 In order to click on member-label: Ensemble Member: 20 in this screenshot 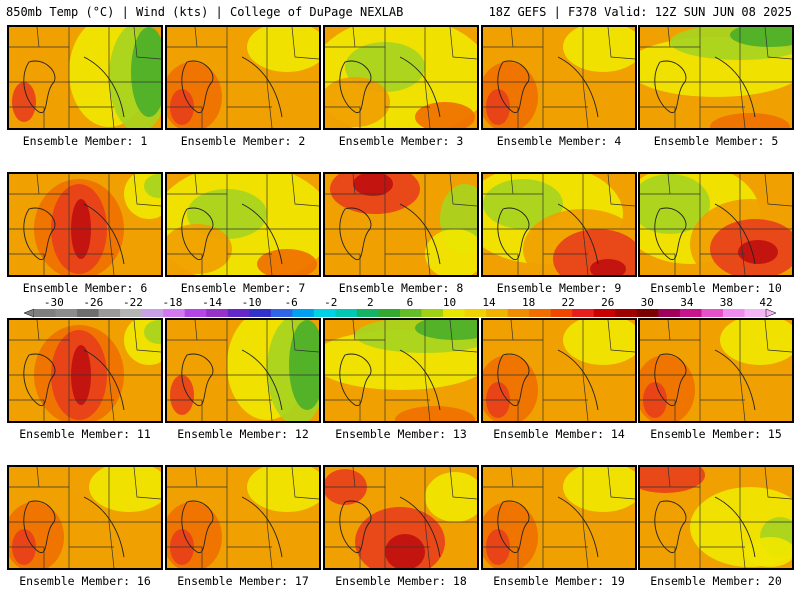, I will do `click(716, 581)`.